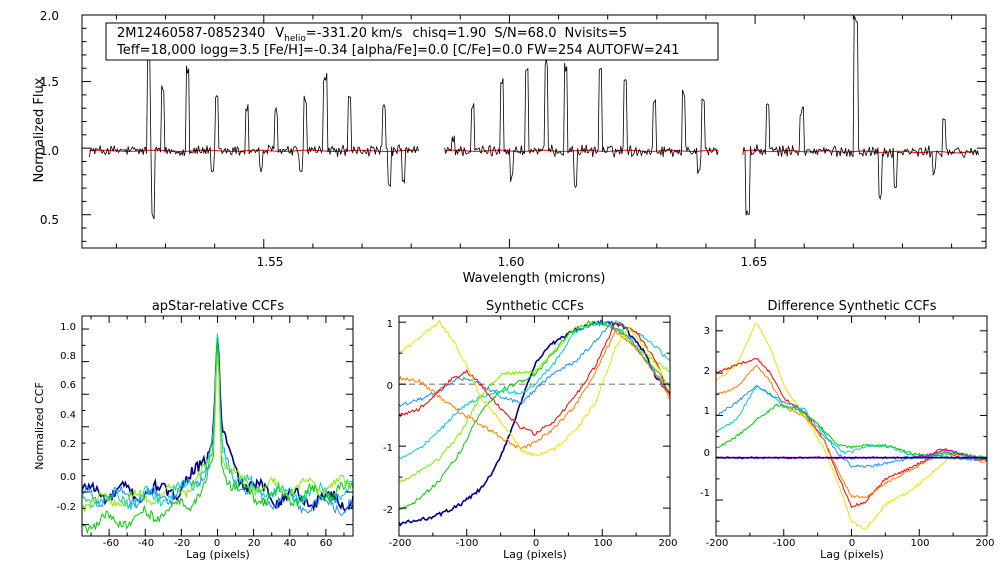 This screenshot has height=576, width=1008. Describe the element at coordinates (354, 33) in the screenshot. I see `v-value: =-331.20 km/s` at that location.